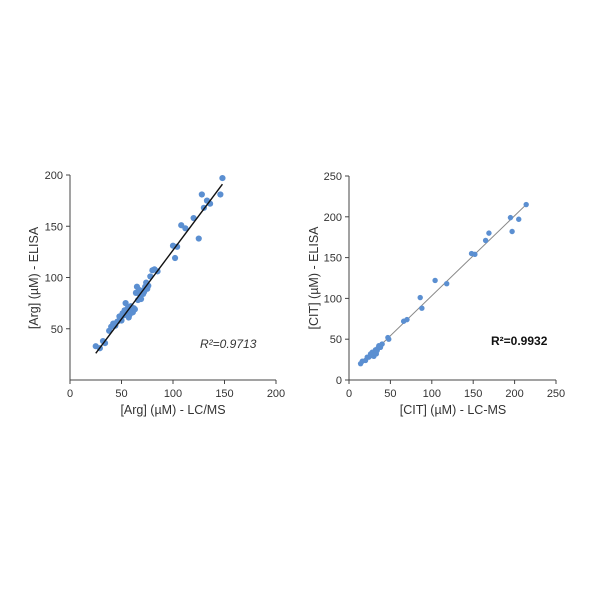  I want to click on cit-y-tick-label: 250, so click(333, 177).